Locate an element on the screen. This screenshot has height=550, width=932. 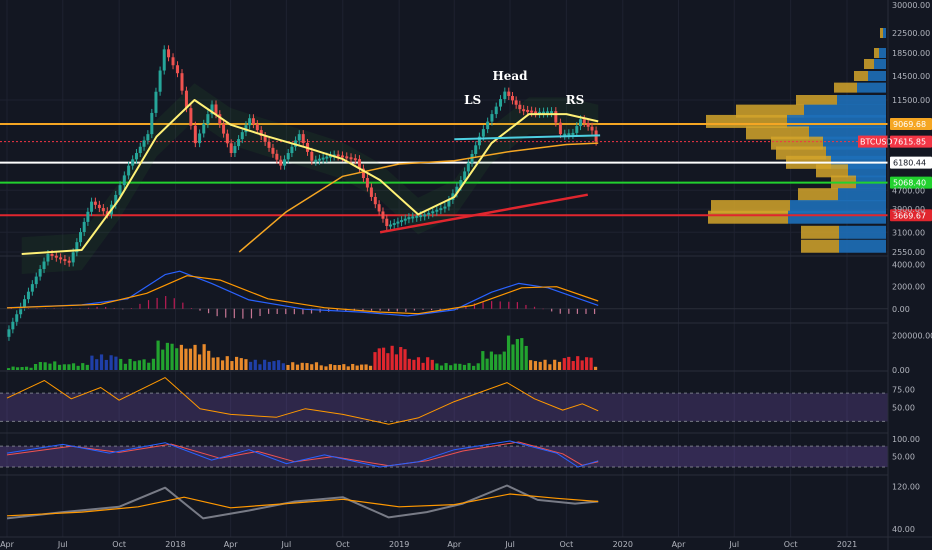
symbol-tag-bg is located at coordinates (873, 141).